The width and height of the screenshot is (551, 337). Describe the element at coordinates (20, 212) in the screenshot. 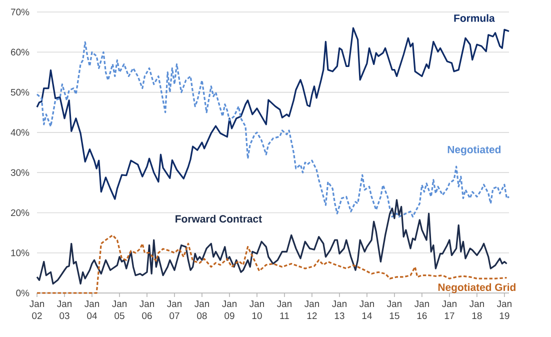

I see `y-tick-label: 20%` at that location.